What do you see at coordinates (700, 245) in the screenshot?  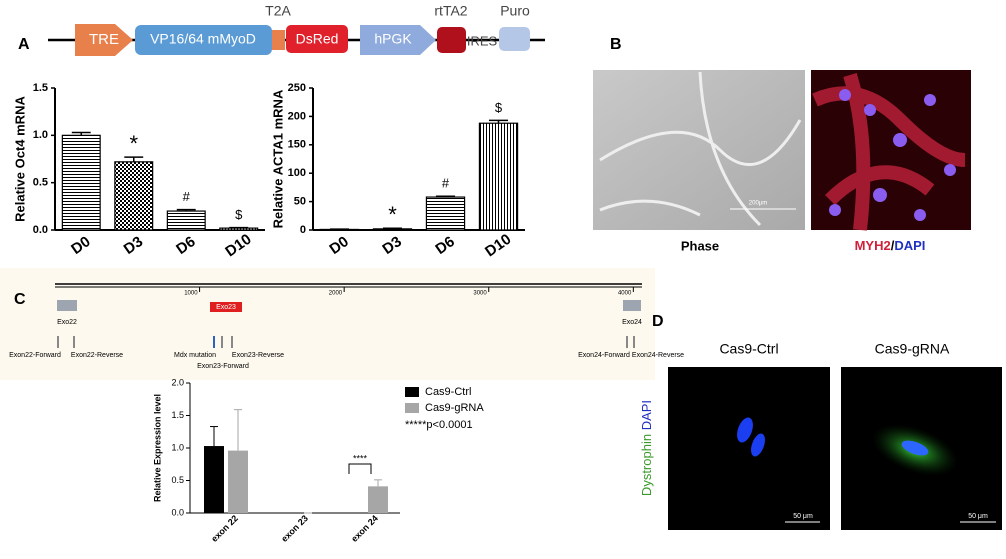 I see `image-label: Phase` at bounding box center [700, 245].